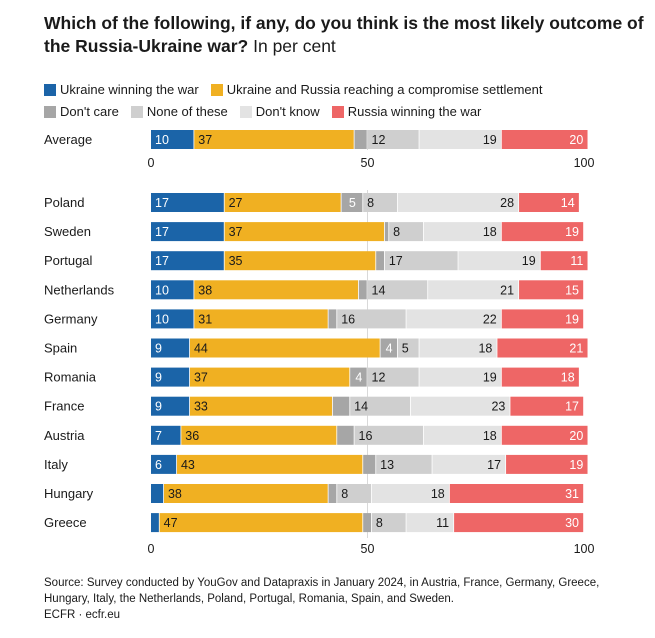 The width and height of the screenshot is (655, 638). I want to click on row-romania-value-none: 12, so click(379, 378).